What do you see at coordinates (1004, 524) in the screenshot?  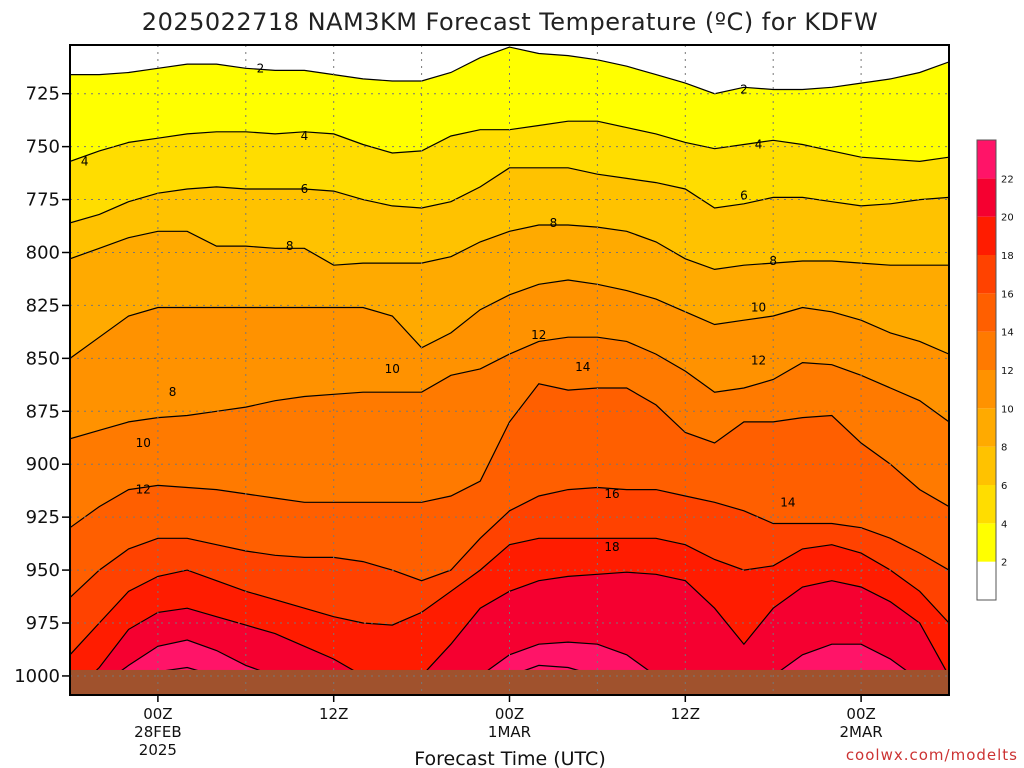 I see `colorbar-tick-label: 4` at bounding box center [1004, 524].